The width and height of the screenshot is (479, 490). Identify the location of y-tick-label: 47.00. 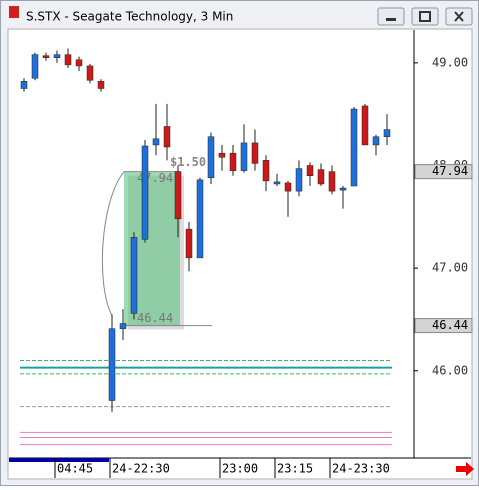
(450, 268).